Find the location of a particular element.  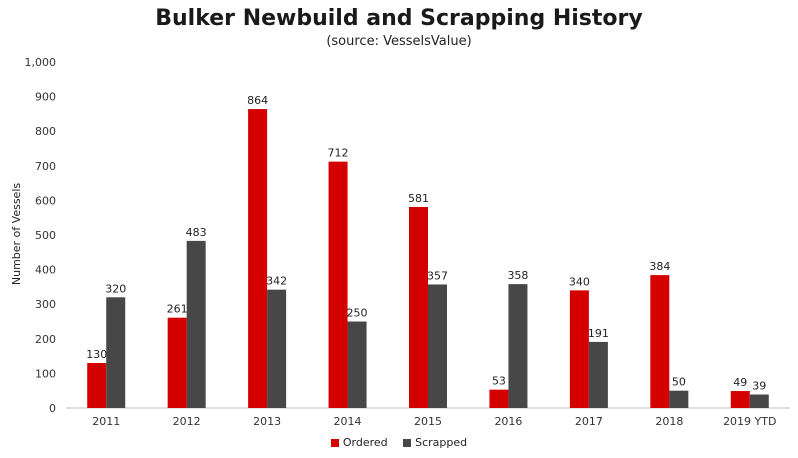

bar-ordered-2018 is located at coordinates (660, 341).